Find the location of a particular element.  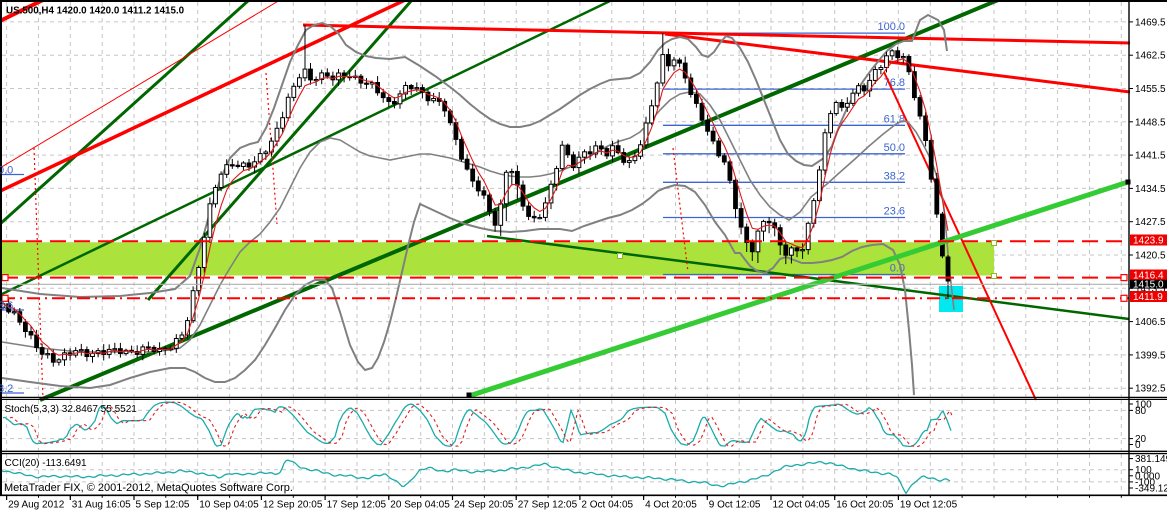

svg-text: 80 is located at coordinates (1141, 411).